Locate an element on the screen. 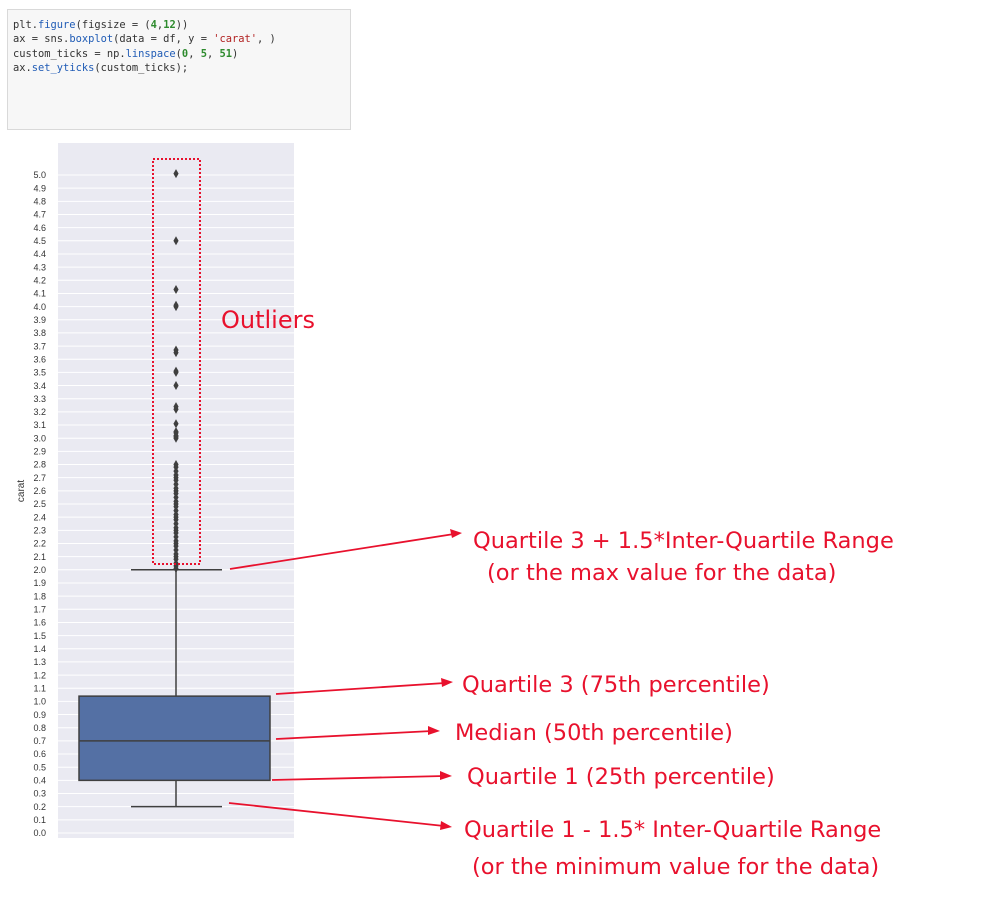  y-tick-label: 1.0 is located at coordinates (39, 702).